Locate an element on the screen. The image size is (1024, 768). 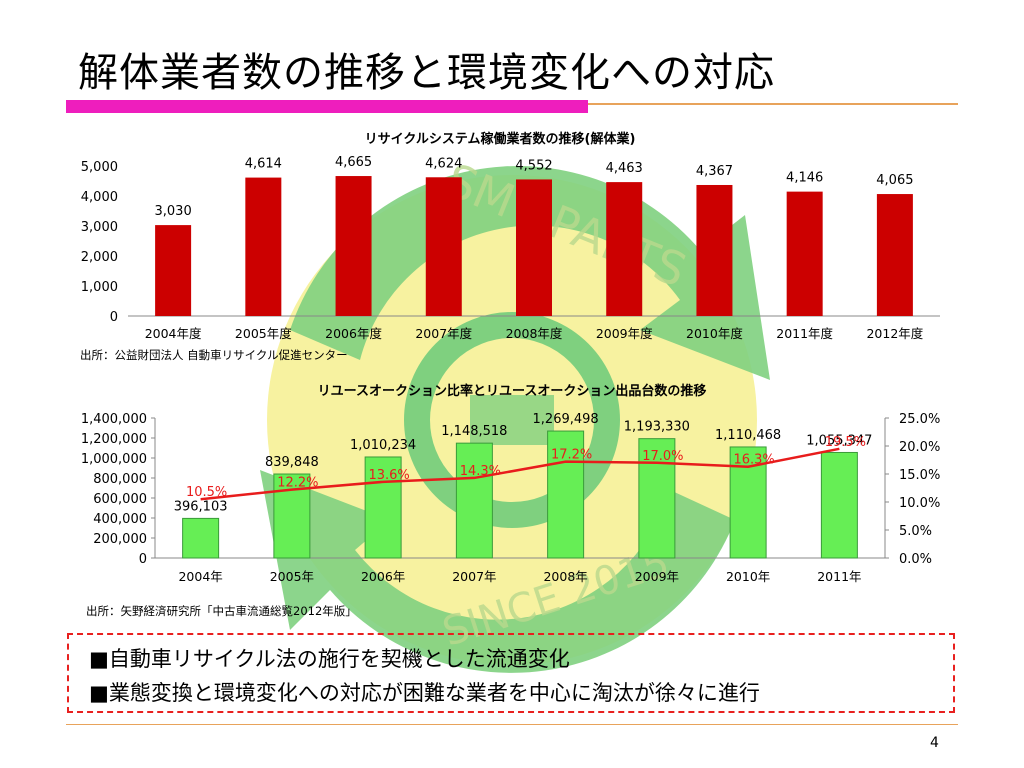
chart2-ratio-label: 12.2% is located at coordinates (297, 483).